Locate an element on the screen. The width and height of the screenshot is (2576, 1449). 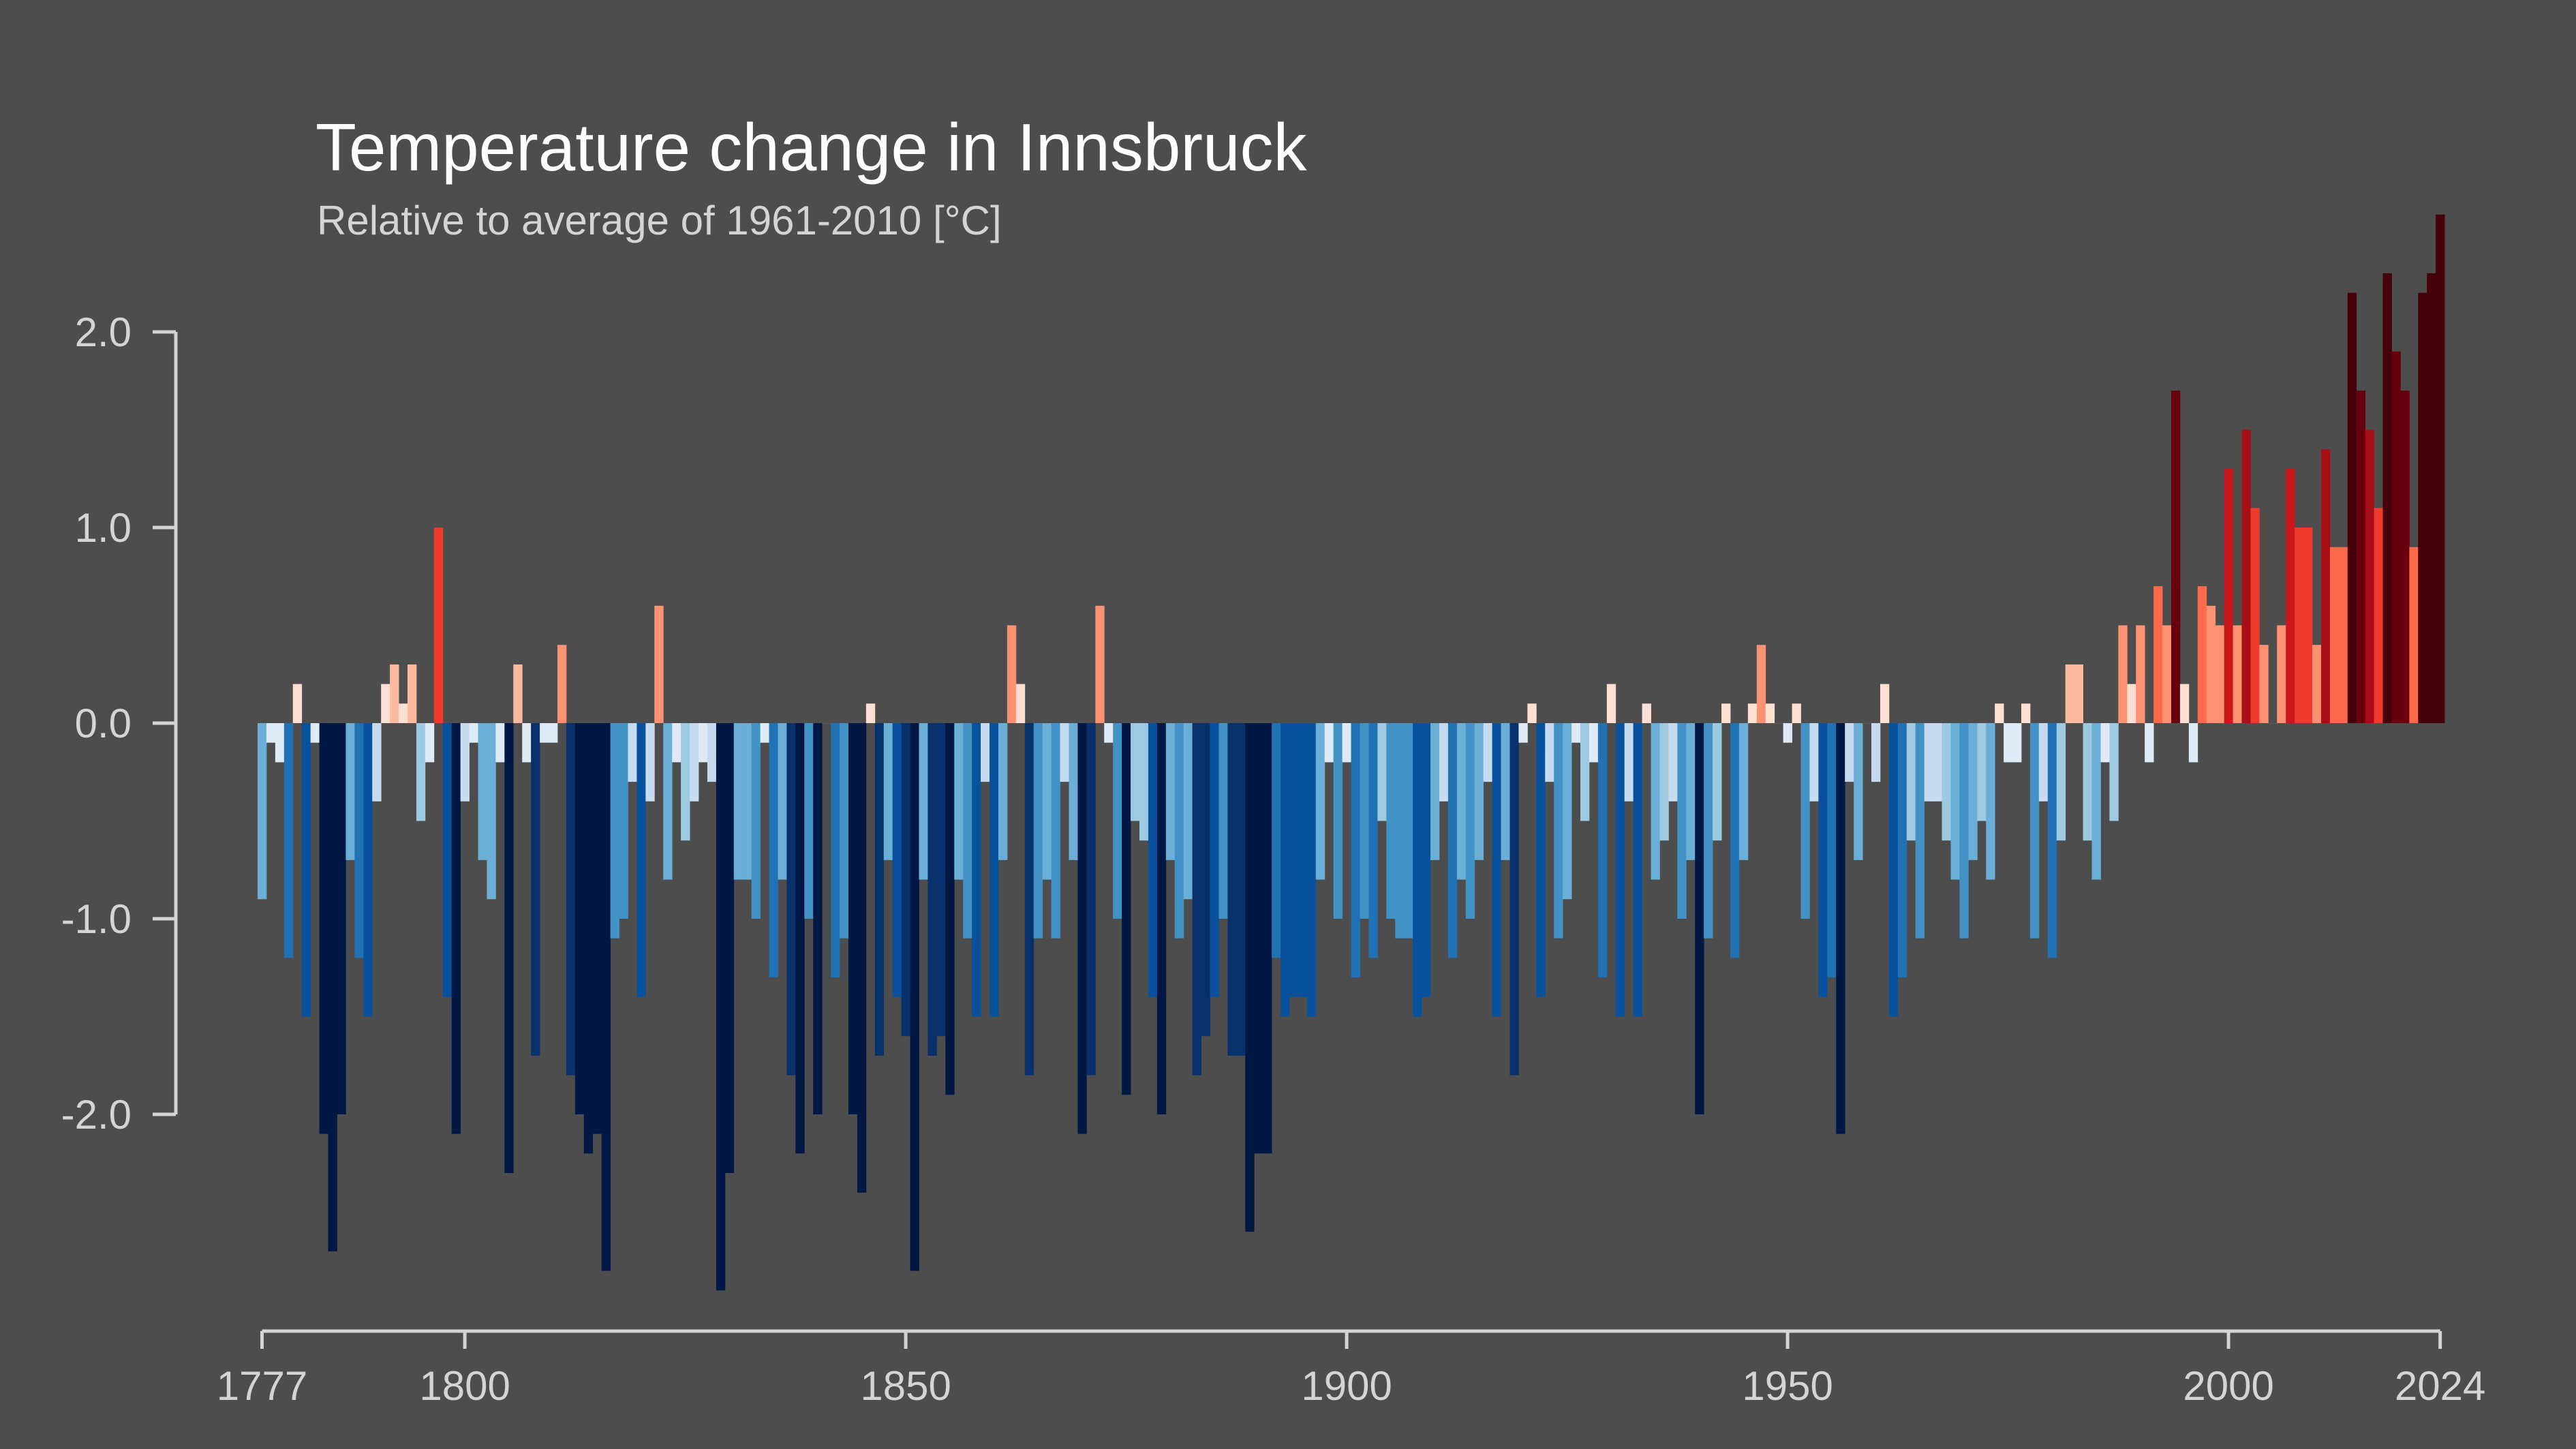
bar-1901 is located at coordinates (1356, 850).